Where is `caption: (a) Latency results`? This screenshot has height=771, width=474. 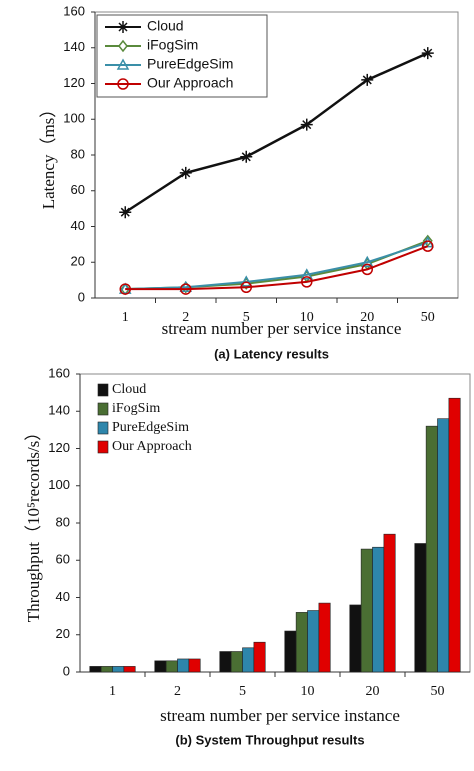 caption: (a) Latency results is located at coordinates (271, 353).